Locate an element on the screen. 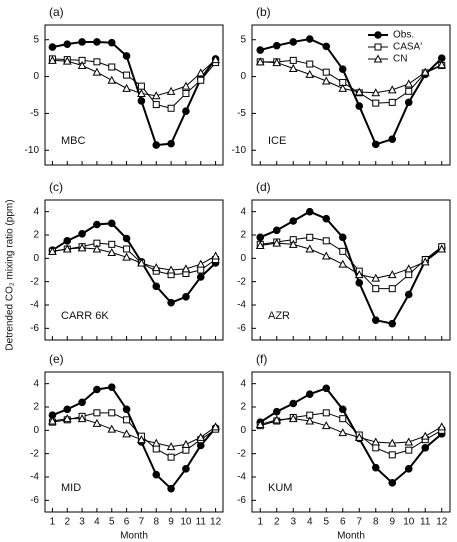 The height and width of the screenshot is (542, 457). x-tick-label: 7 is located at coordinates (142, 522).